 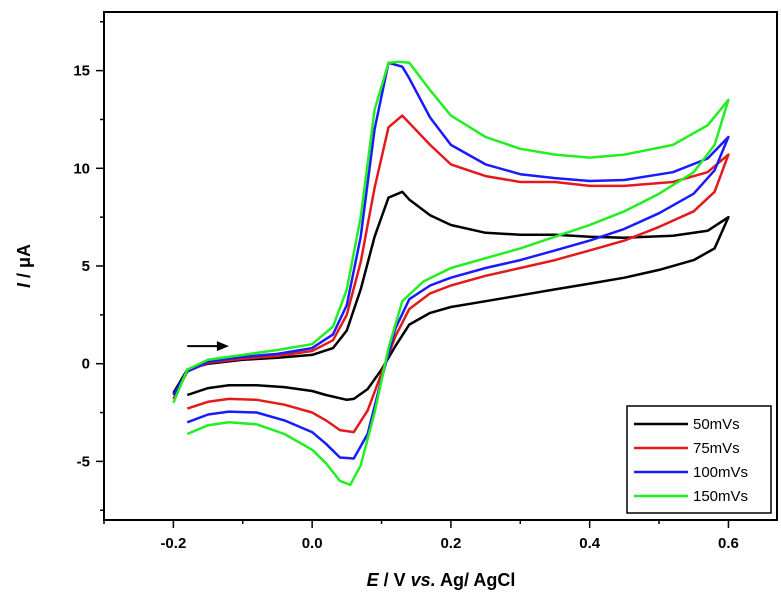 What do you see at coordinates (208, 346) in the screenshot?
I see `scan-direction-arrow` at bounding box center [208, 346].